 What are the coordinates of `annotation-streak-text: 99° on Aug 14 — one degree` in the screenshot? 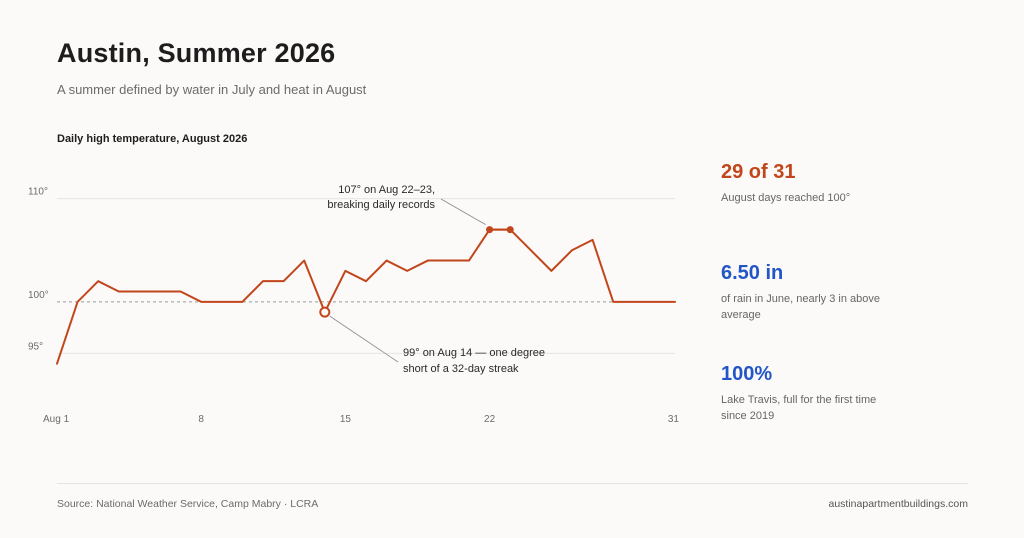 It's located at (474, 353).